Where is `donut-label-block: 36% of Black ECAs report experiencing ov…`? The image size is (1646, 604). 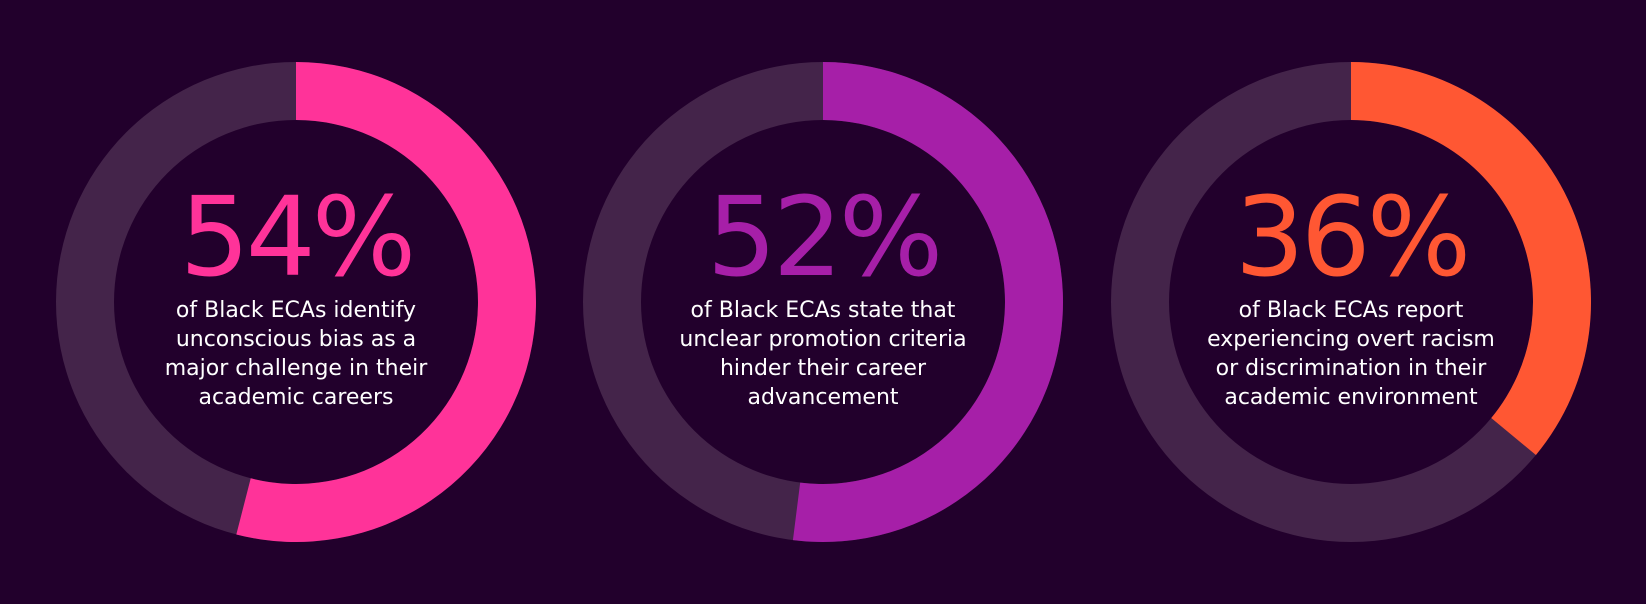 donut-label-block: 36% of Black ECAs report experiencing ov… is located at coordinates (1351, 297).